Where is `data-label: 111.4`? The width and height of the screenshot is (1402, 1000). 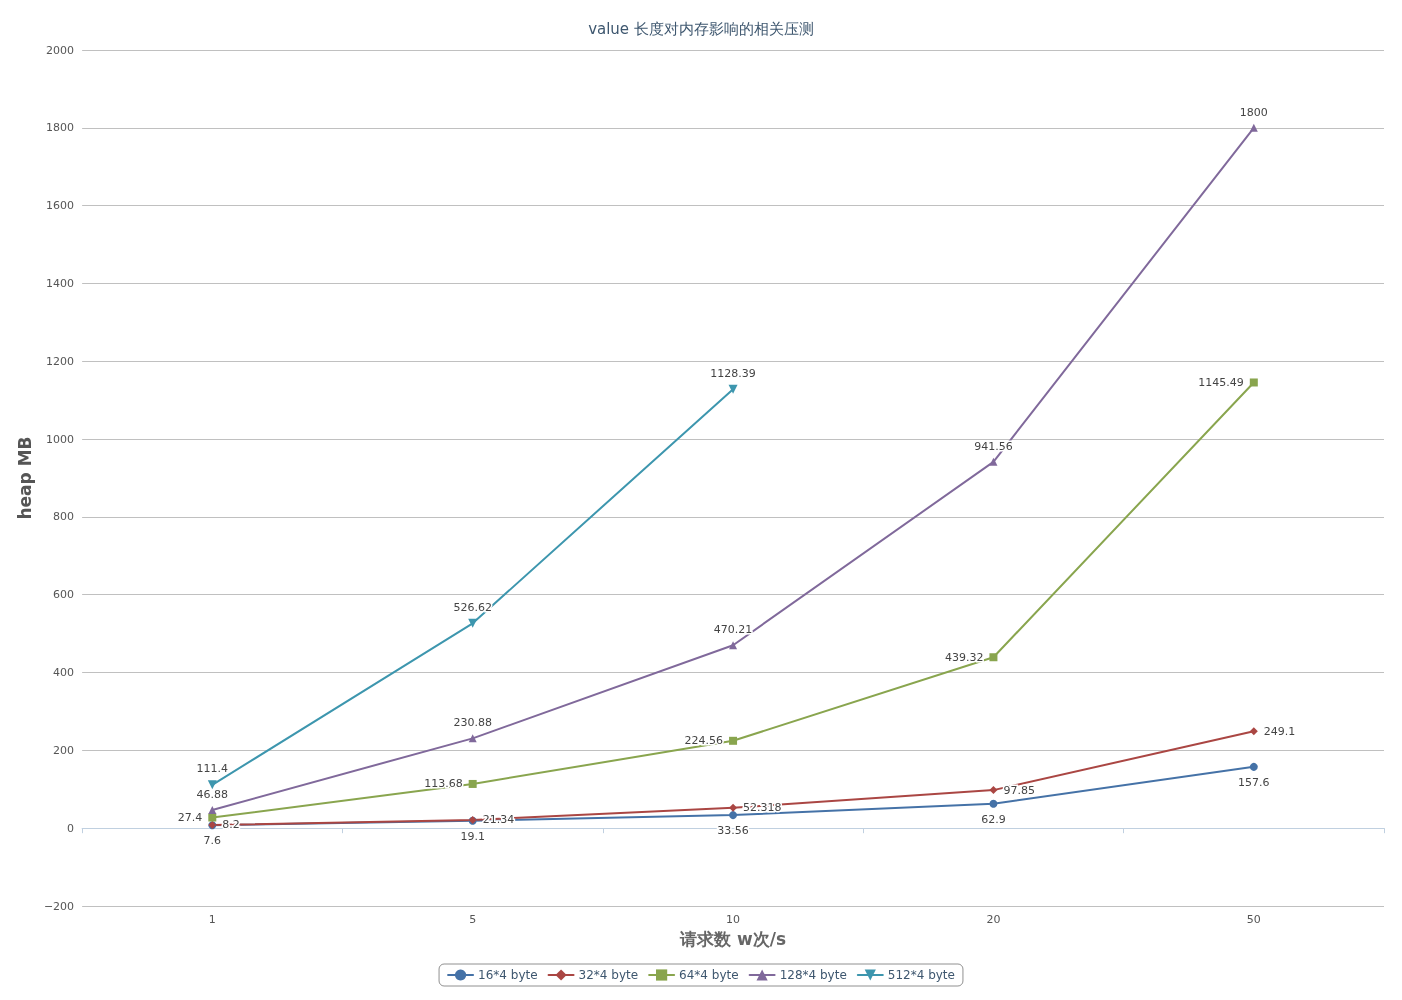
data-label: 111.4 is located at coordinates (212, 769).